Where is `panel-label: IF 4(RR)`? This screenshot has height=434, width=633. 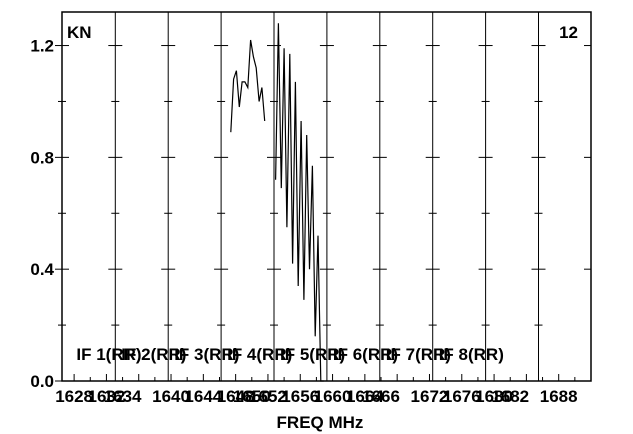 panel-label: IF 4(RR) is located at coordinates (259, 354).